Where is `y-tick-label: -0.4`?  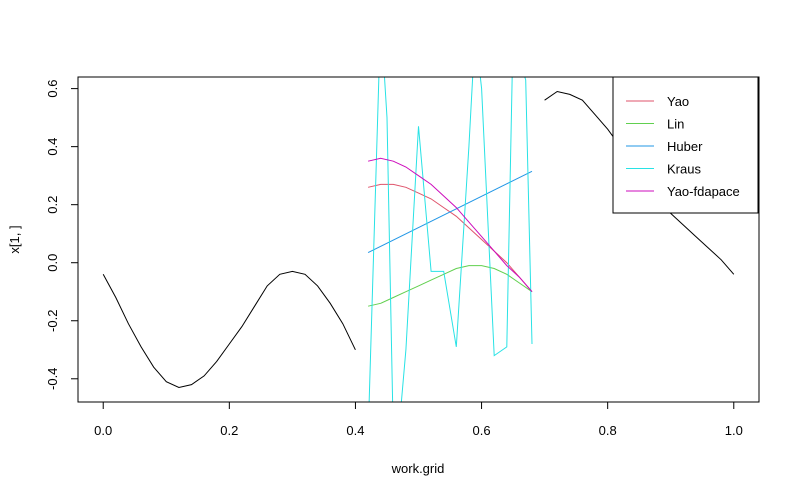
y-tick-label: -0.4 is located at coordinates (52, 379).